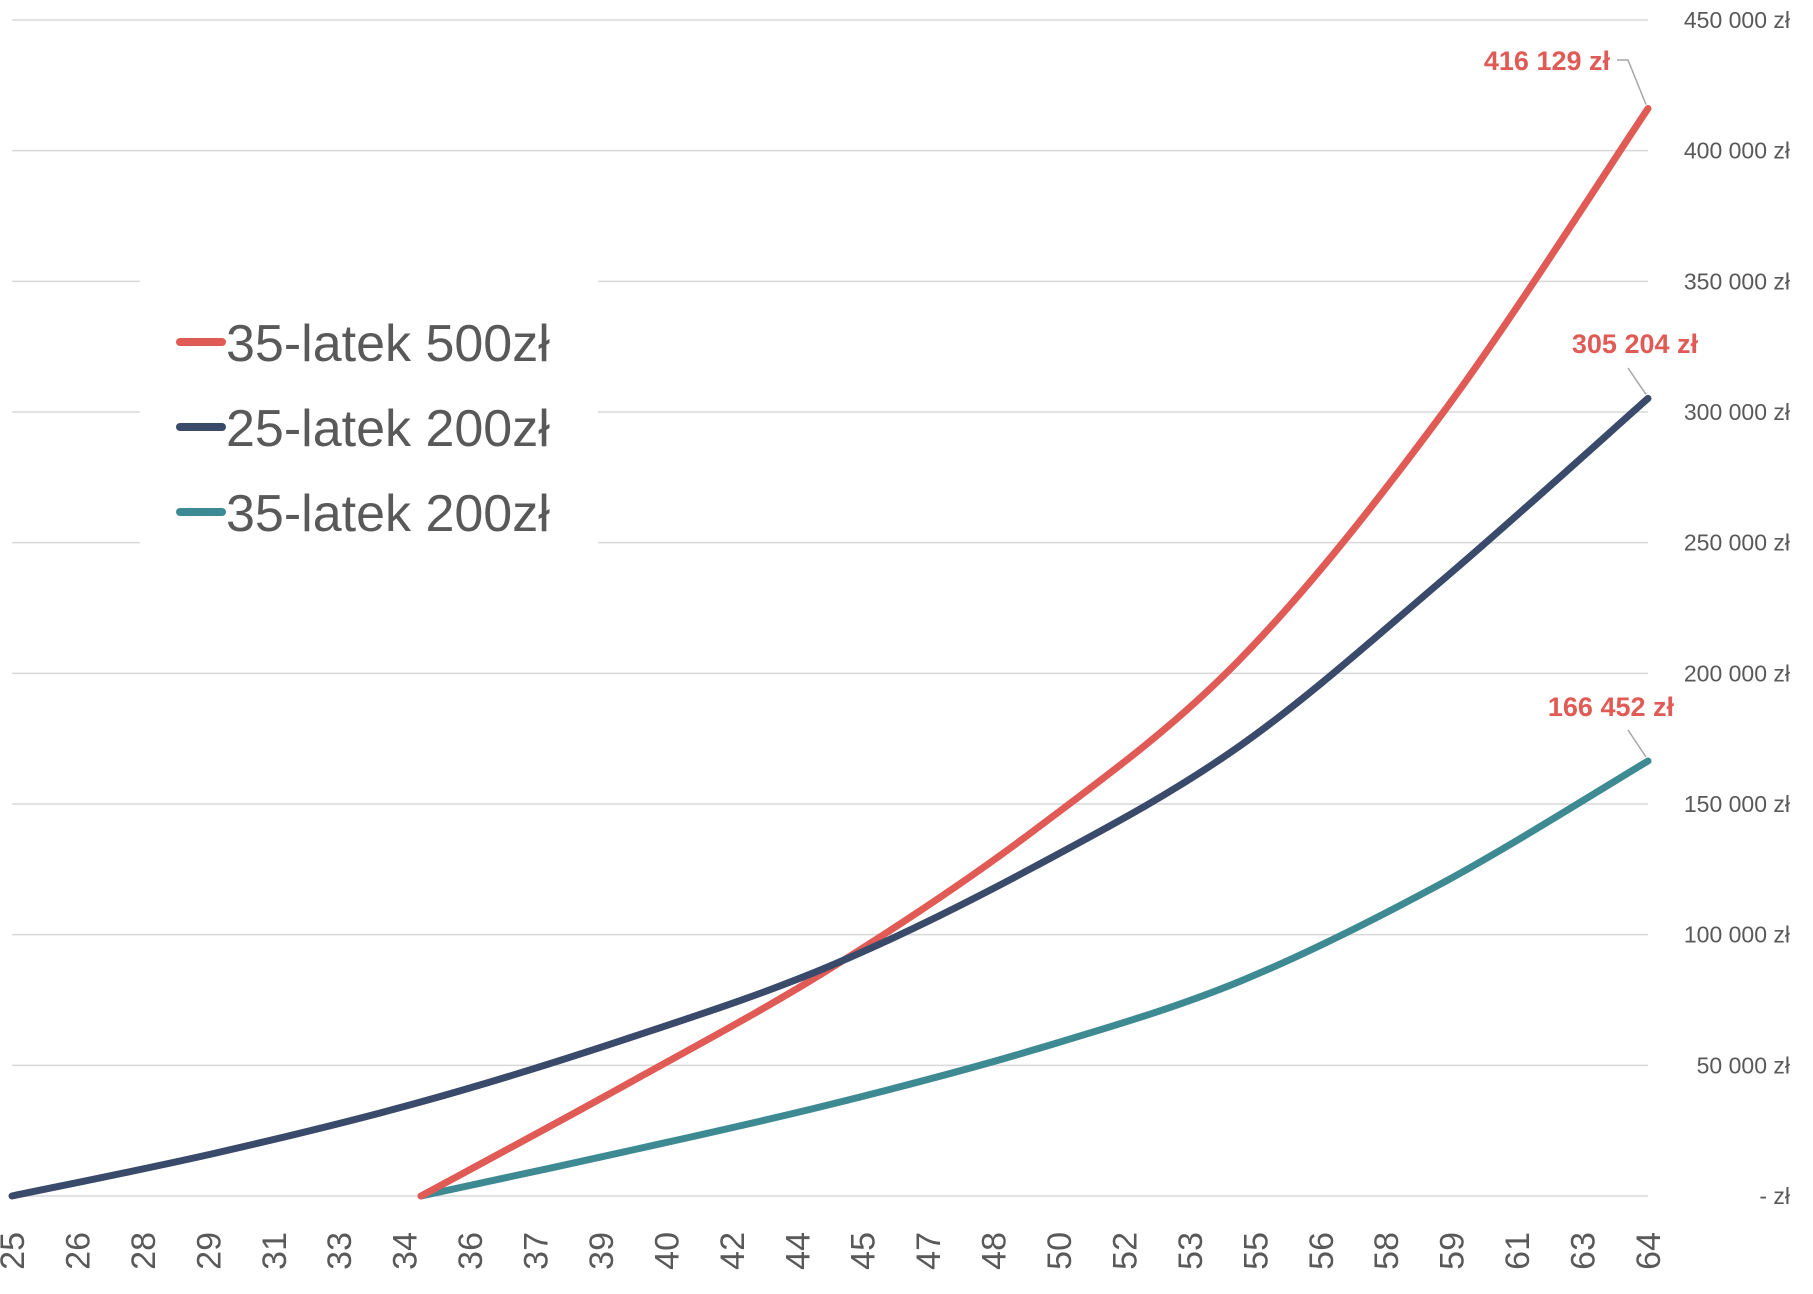 This screenshot has width=1813, height=1294. What do you see at coordinates (1387, 1251) in the screenshot?
I see `x-tick-label: 58` at bounding box center [1387, 1251].